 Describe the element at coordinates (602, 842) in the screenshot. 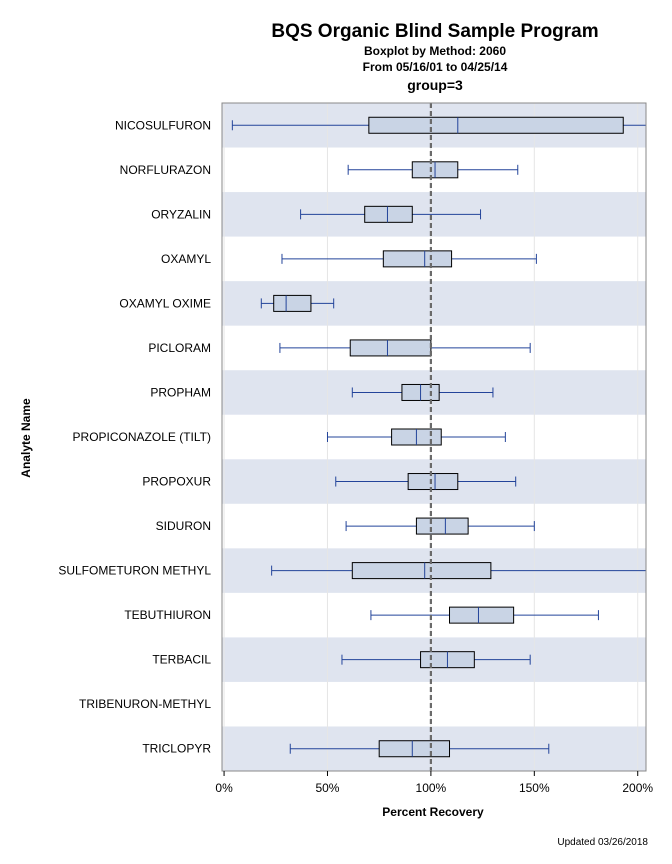

I see `updated-footnote: Updated 03/26/2018` at that location.